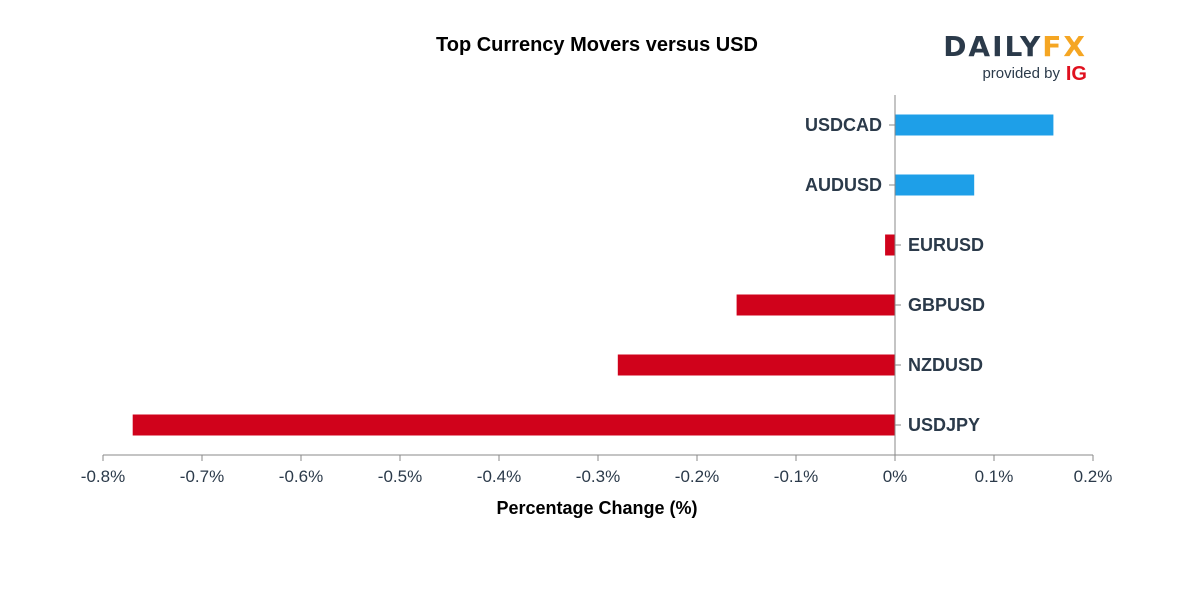 This screenshot has width=1200, height=600. What do you see at coordinates (103, 476) in the screenshot?
I see `x-tick-label: -0.8%` at bounding box center [103, 476].